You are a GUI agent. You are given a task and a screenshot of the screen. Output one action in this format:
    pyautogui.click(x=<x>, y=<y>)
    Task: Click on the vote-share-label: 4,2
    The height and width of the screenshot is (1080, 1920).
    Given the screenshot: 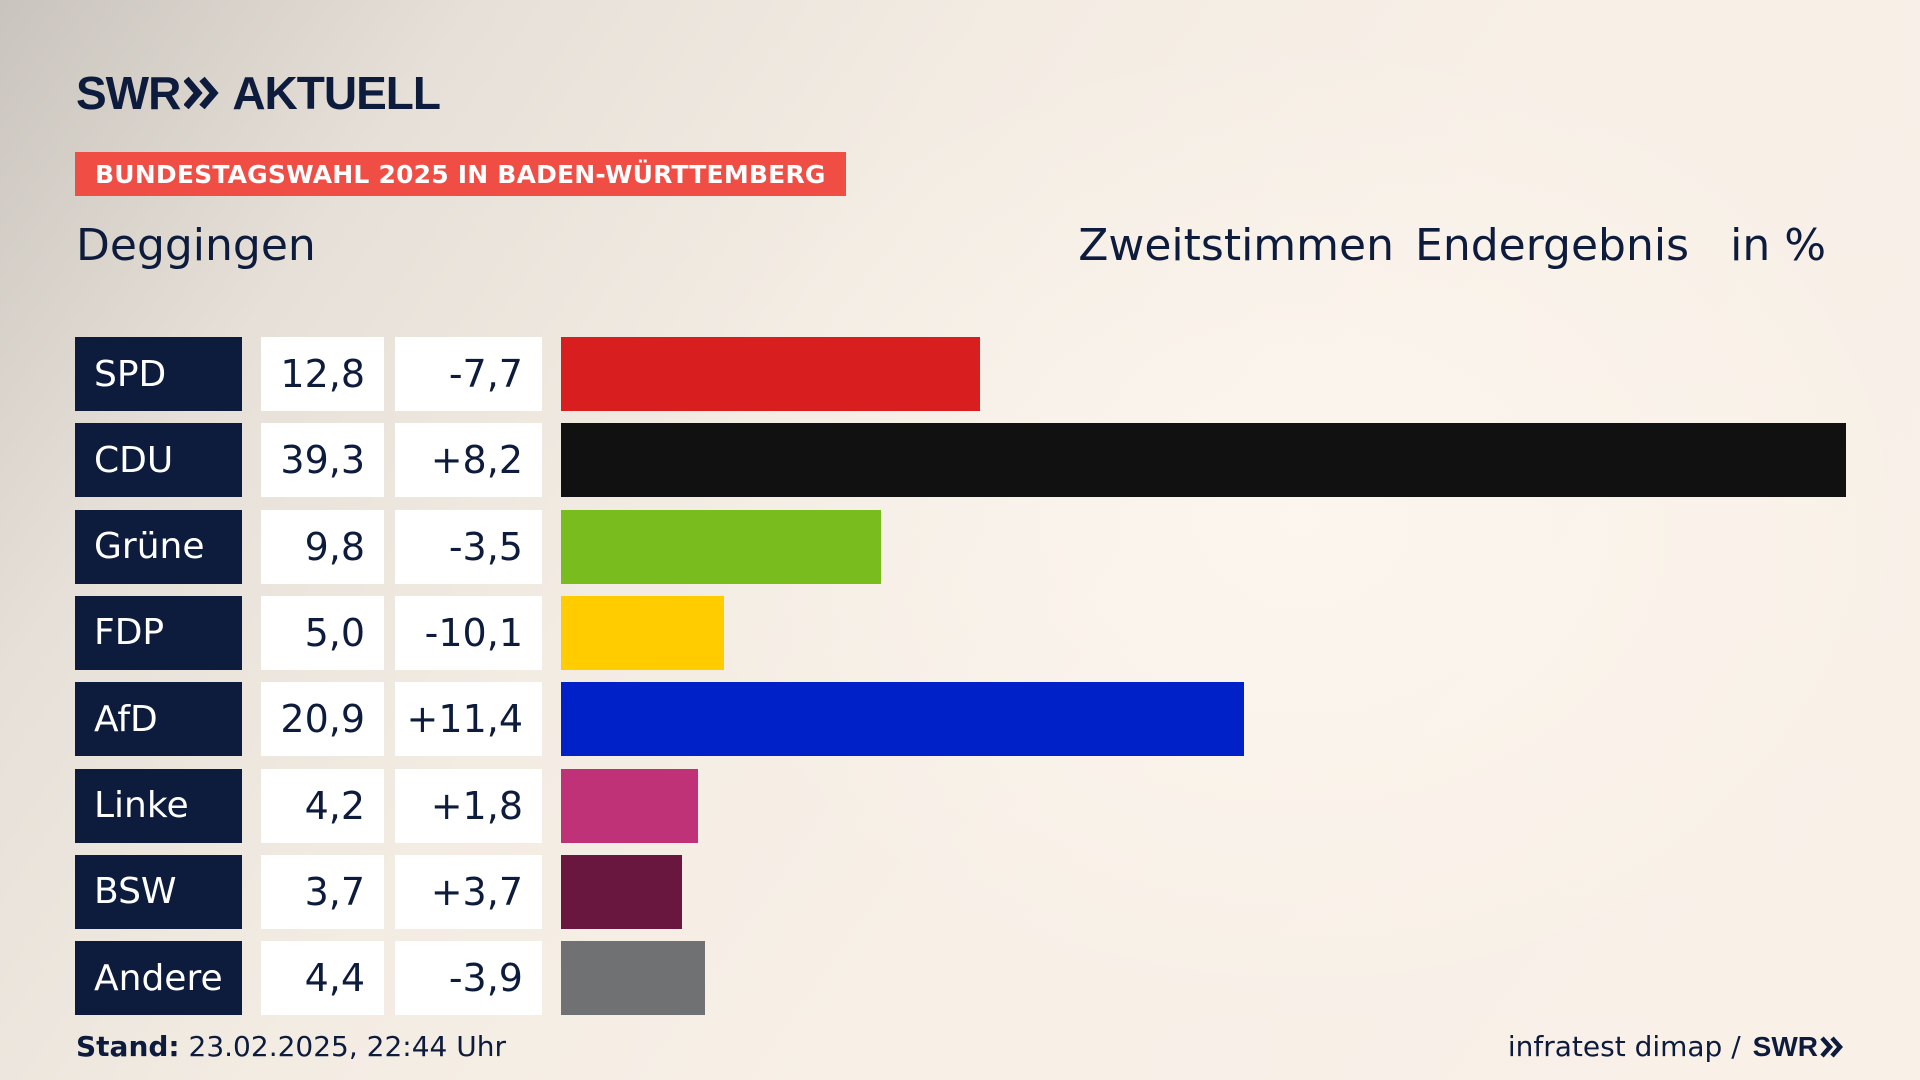 What is the action you would take?
    pyautogui.click(x=322, y=805)
    